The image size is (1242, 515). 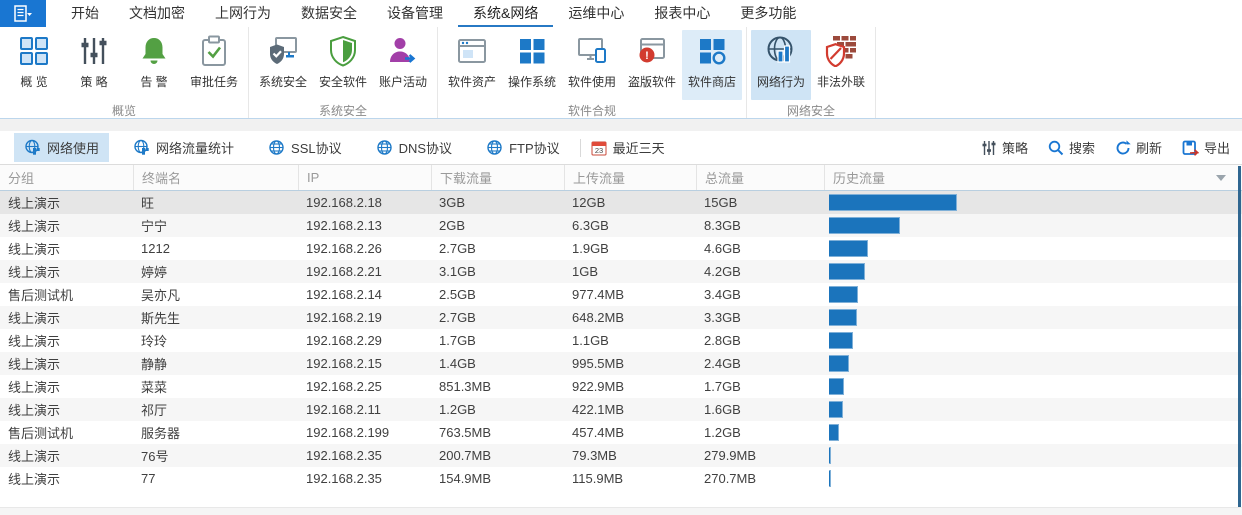 What do you see at coordinates (523, 147) in the screenshot?
I see `view-tab-ftp-protocol: FTP协议` at bounding box center [523, 147].